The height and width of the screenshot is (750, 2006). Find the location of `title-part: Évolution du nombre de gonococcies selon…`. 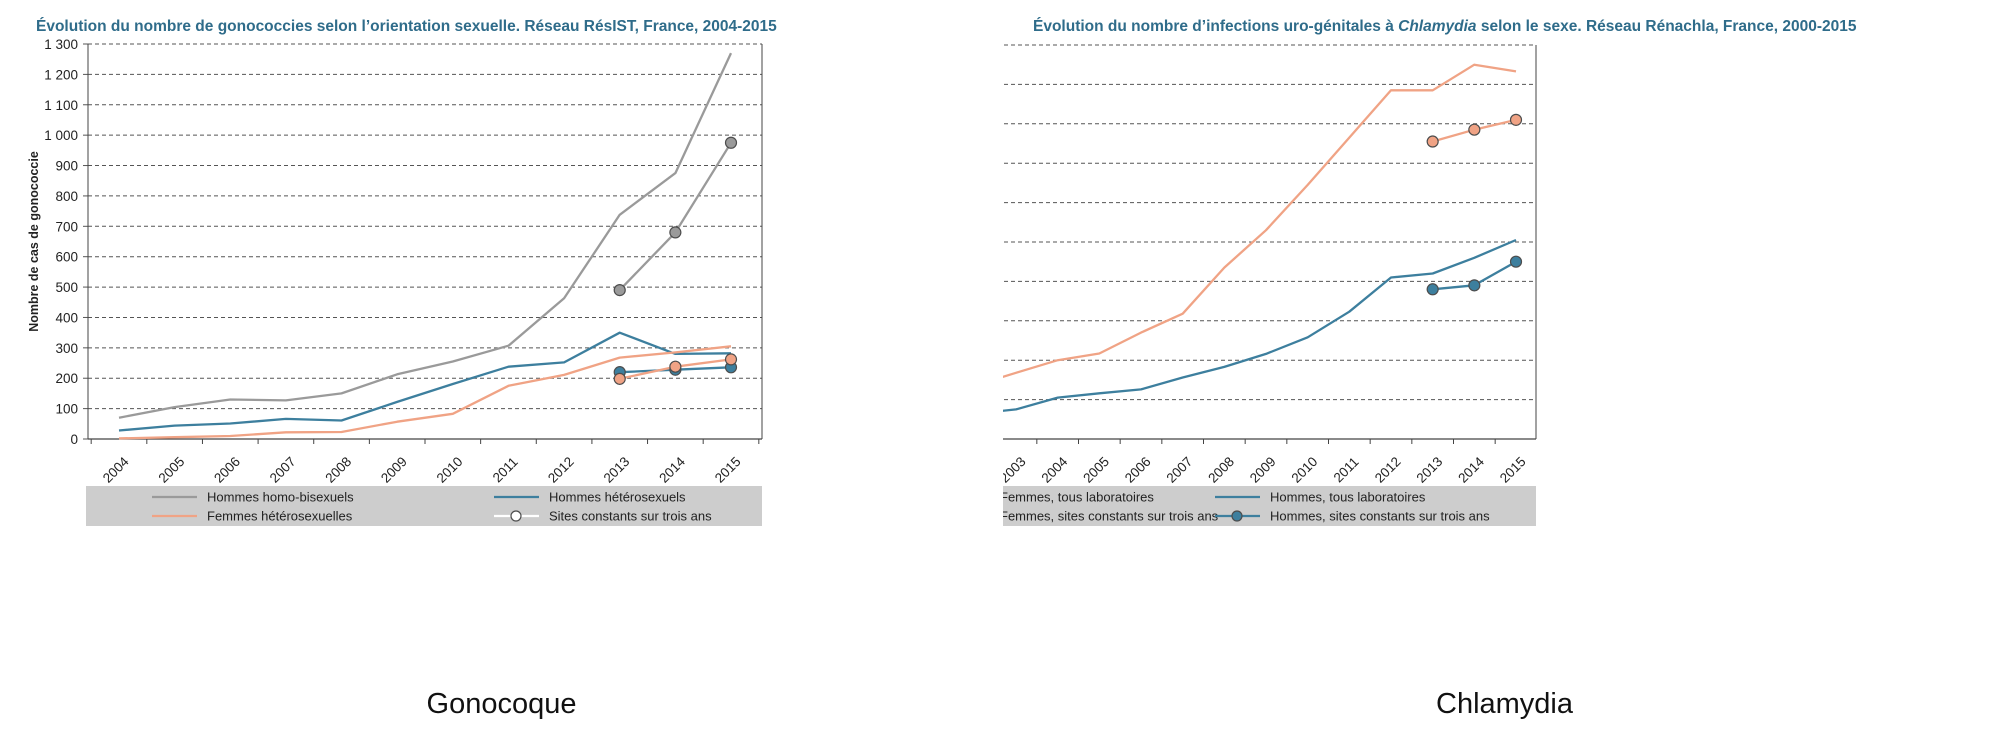

title-part: Évolution du nombre de gonococcies selon… is located at coordinates (406, 26).